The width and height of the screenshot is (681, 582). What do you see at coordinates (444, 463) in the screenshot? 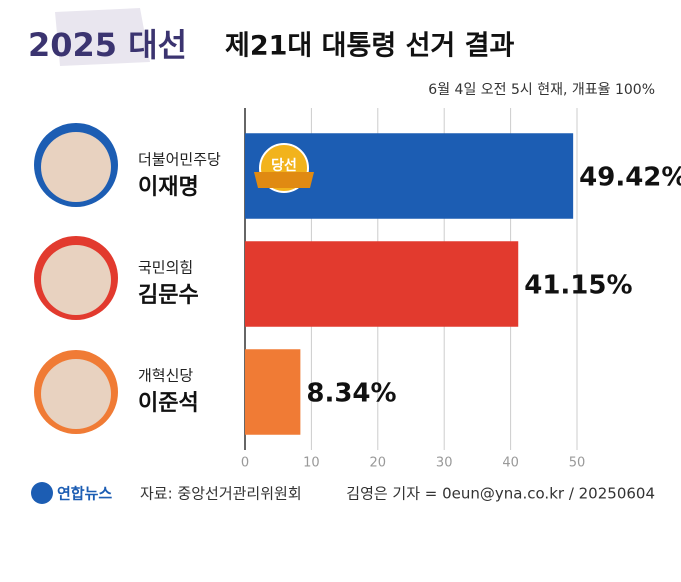
I see `x-tick-label: 30` at bounding box center [444, 463].